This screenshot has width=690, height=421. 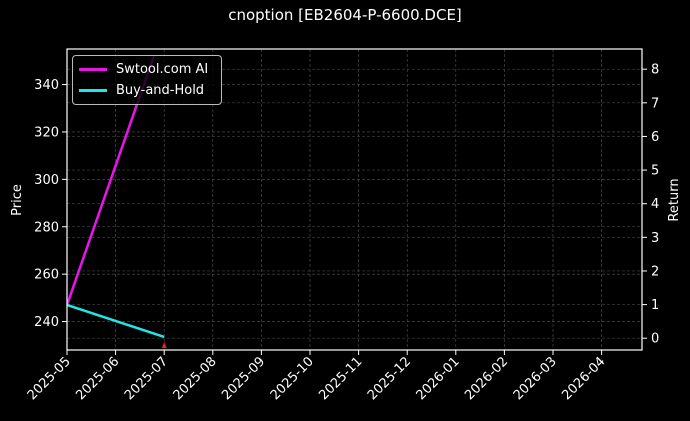 I want to click on y2-tick-label: 7, so click(x=655, y=103).